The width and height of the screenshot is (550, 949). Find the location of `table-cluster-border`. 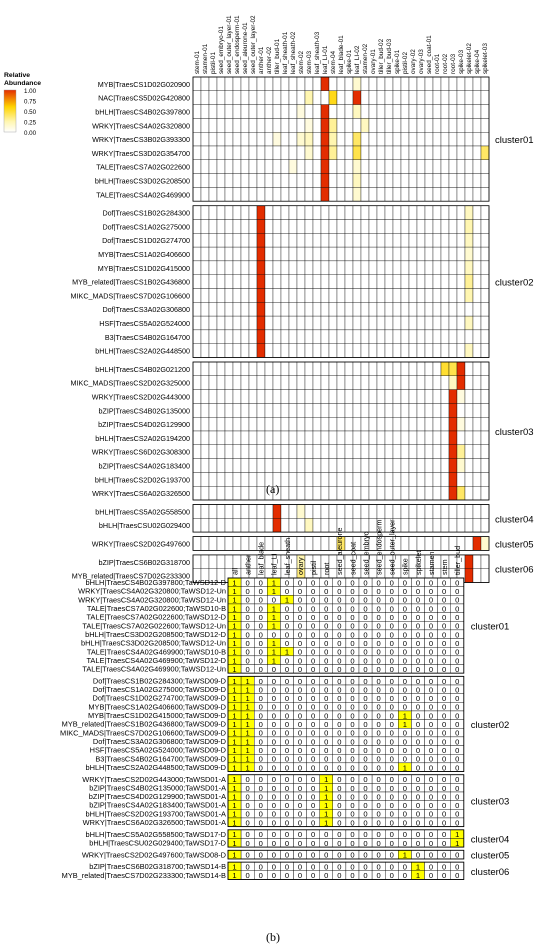

table-cluster-border is located at coordinates (346, 854).